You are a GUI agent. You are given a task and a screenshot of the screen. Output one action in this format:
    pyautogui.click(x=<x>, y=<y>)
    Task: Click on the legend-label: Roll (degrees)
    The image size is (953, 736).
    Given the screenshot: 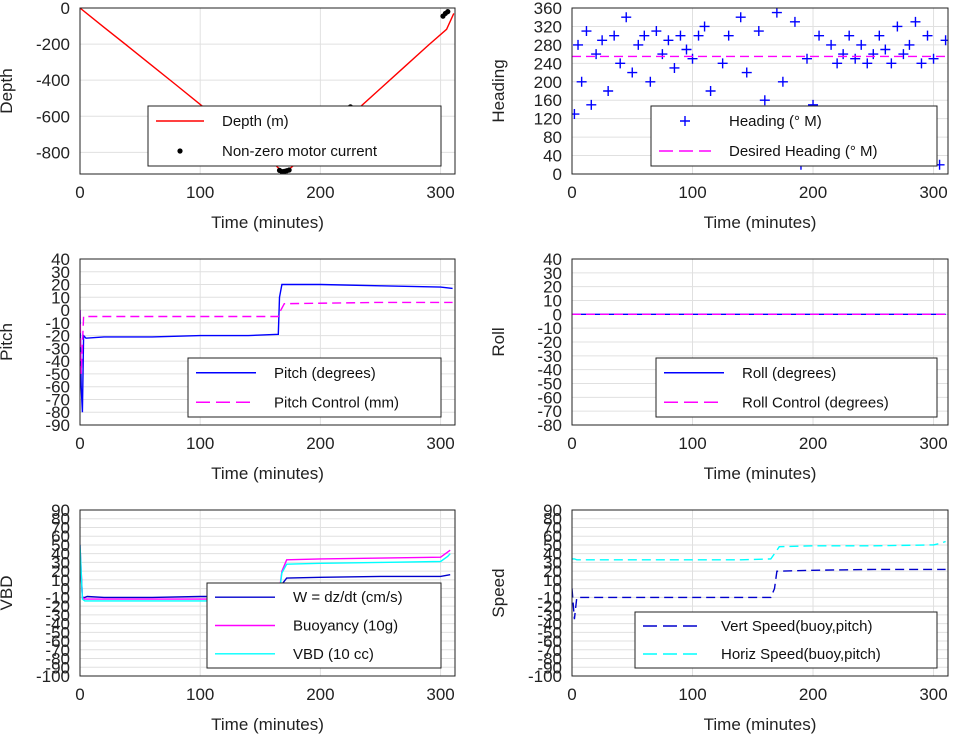 What is the action you would take?
    pyautogui.click(x=789, y=373)
    